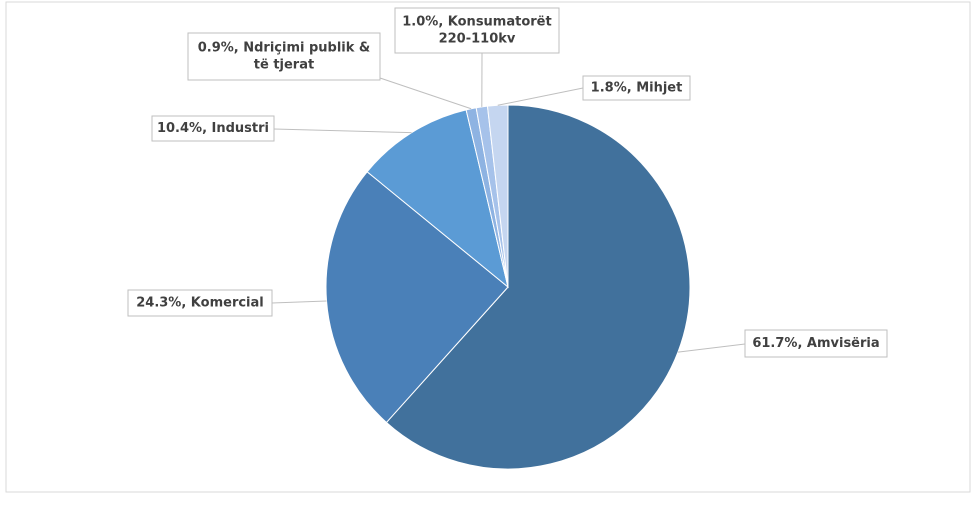  I want to click on data-label: 24.3%, Komercial, so click(200, 303).